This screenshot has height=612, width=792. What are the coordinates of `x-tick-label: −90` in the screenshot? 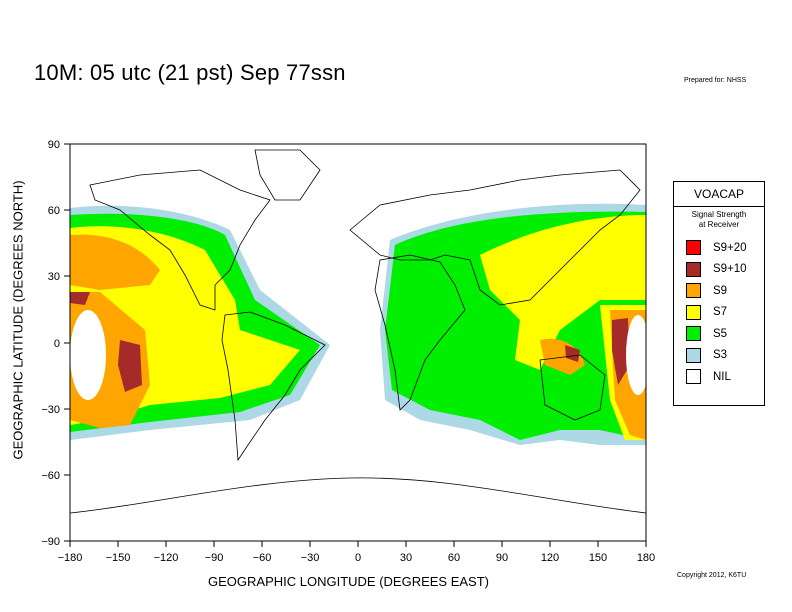 It's located at (214, 558).